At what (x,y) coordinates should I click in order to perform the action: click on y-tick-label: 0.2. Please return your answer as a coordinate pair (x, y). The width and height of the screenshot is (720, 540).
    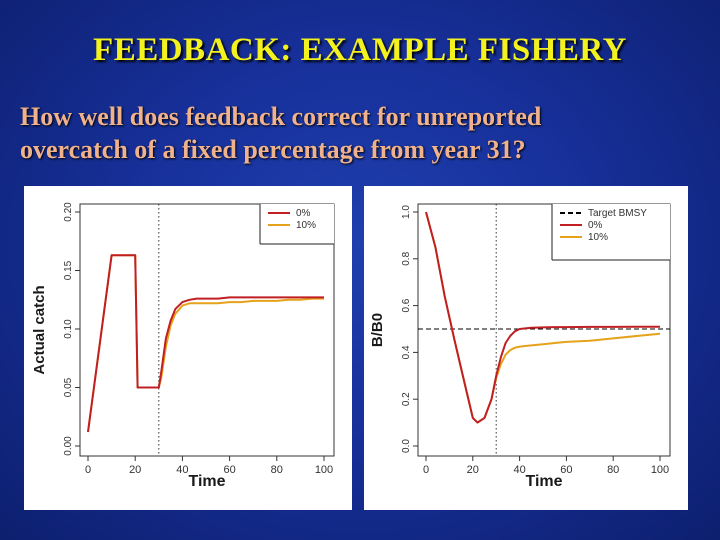
    Looking at the image, I should click on (406, 399).